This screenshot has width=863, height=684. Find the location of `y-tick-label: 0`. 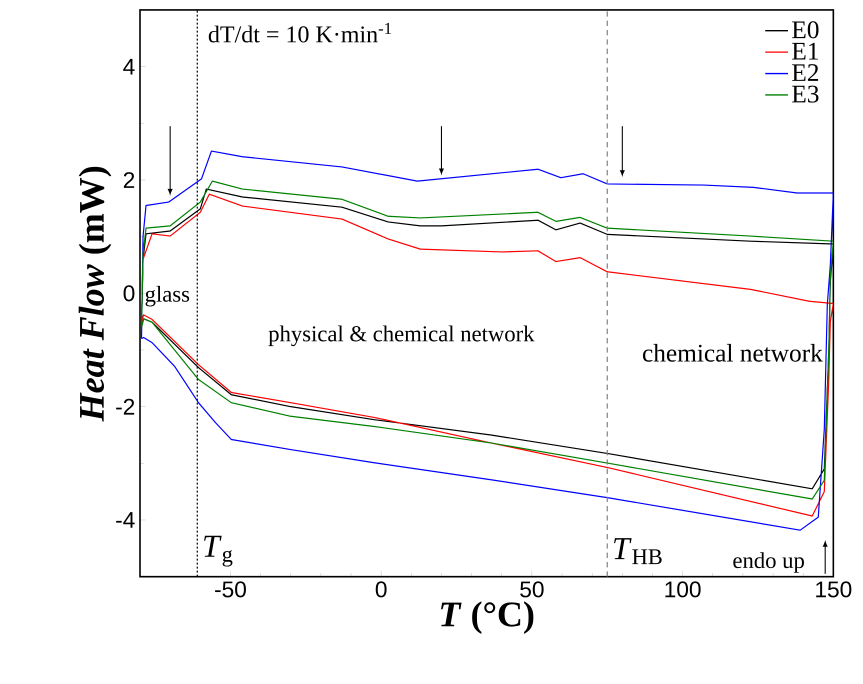

y-tick-label: 0 is located at coordinates (129, 293).